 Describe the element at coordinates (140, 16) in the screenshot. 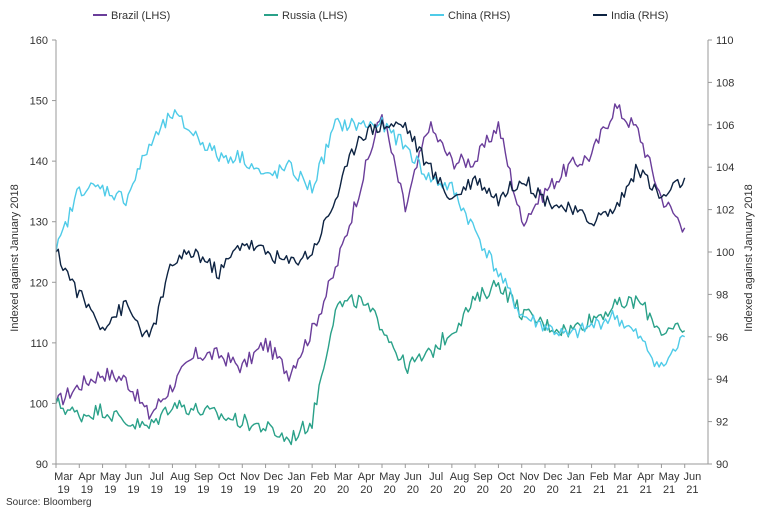

I see `legend-label: Brazil (LHS)` at that location.